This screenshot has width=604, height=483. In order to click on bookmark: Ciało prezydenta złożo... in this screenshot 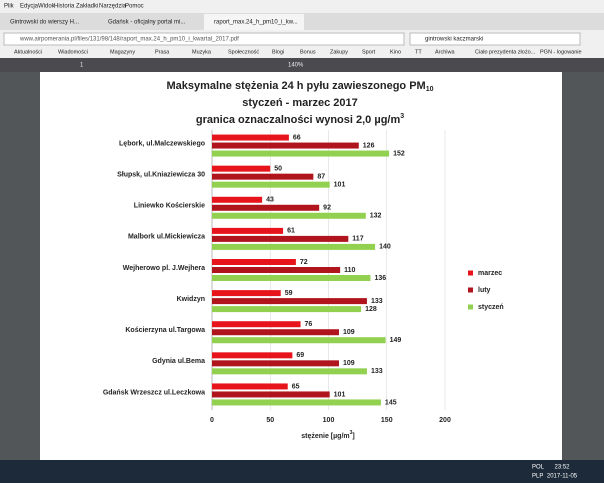, I will do `click(505, 52)`.